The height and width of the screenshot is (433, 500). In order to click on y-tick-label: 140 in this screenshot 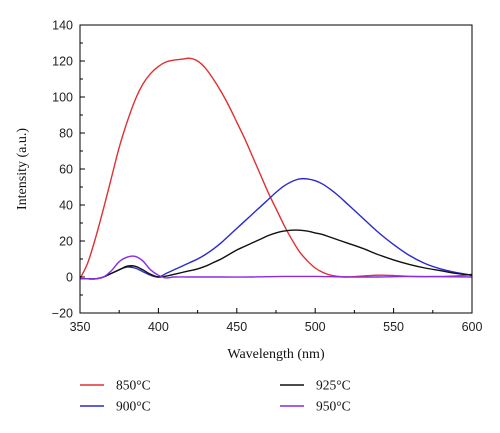, I will do `click(62, 26)`.